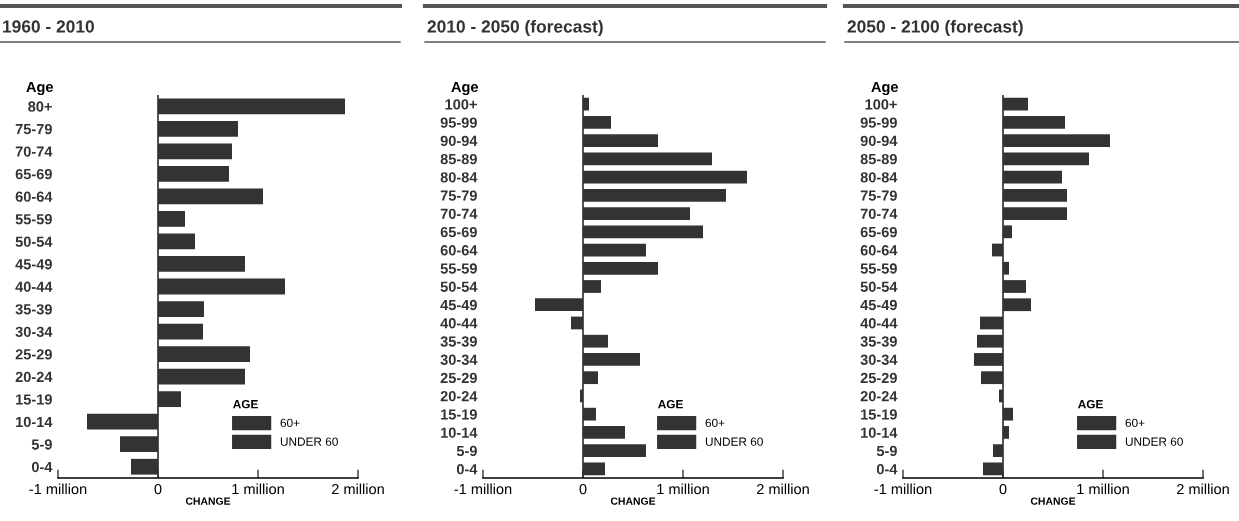 Image resolution: width=1239 pixels, height=521 pixels. I want to click on chart-title: 2050 - 2100 (forecast), so click(935, 28).